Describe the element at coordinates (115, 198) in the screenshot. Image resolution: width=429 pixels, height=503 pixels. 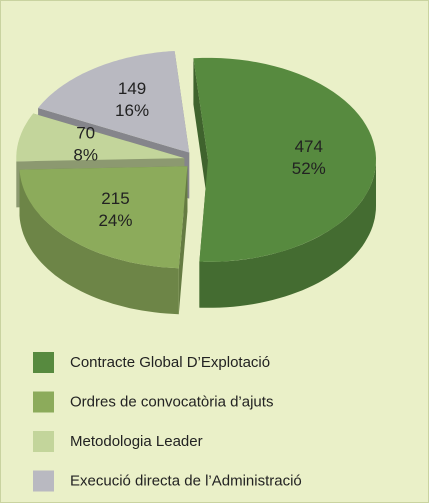
I see `data-label: 215` at that location.